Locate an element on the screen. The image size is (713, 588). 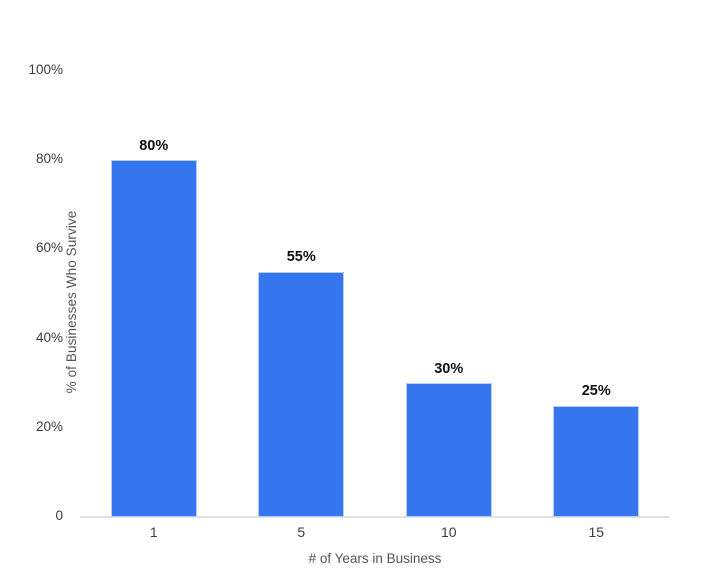
bar-group: 80% is located at coordinates (153, 289).